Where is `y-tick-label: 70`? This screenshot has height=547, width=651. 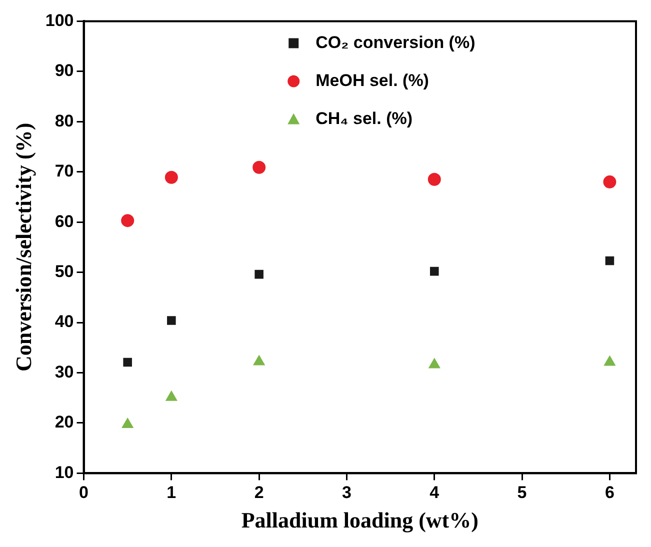 y-tick-label: 70 is located at coordinates (64, 171).